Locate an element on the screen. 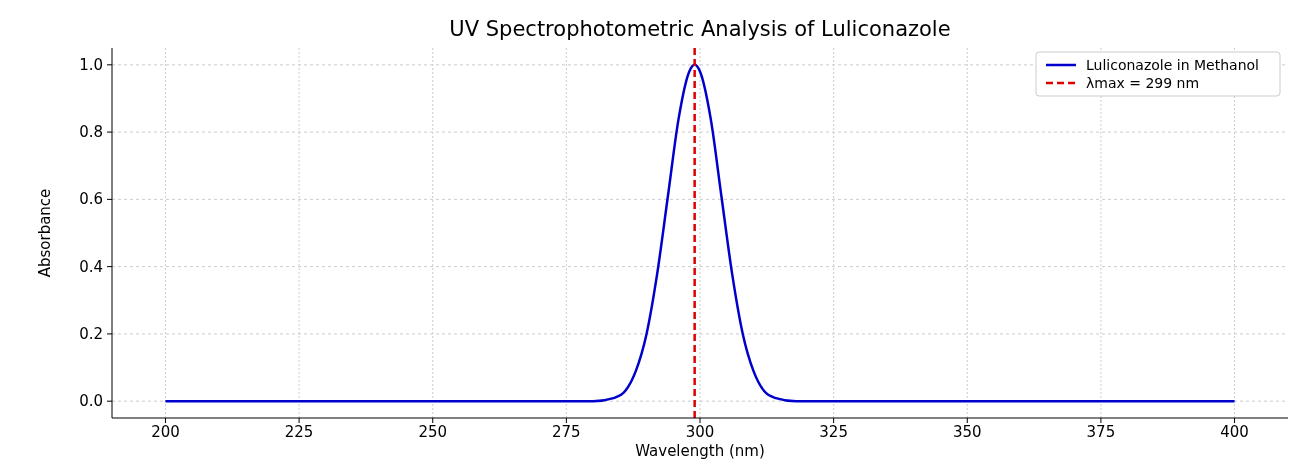 This screenshot has width=1304, height=470. x-tick-label: 200 is located at coordinates (165, 432).